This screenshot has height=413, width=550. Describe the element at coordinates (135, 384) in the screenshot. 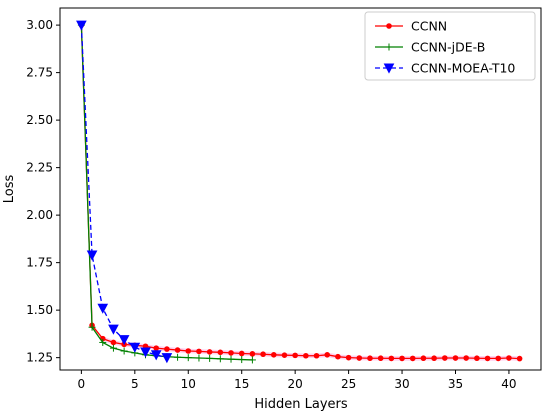

I see `x-tick-label: 5` at that location.